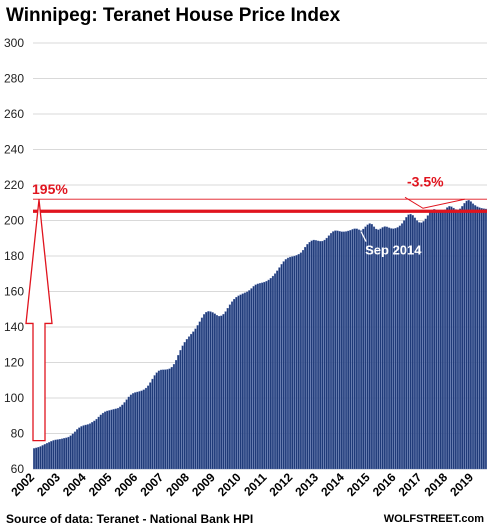 This screenshot has width=492, height=529. What do you see at coordinates (14, 221) in the screenshot?
I see `y-tick-label: 200` at bounding box center [14, 221].